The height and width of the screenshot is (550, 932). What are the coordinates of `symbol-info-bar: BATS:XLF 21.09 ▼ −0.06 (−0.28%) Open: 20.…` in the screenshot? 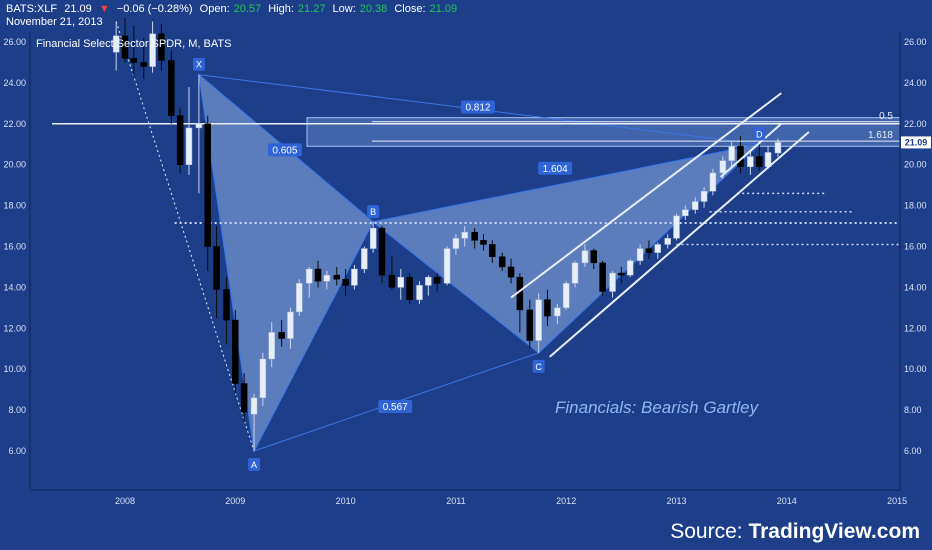 It's located at (233, 9).